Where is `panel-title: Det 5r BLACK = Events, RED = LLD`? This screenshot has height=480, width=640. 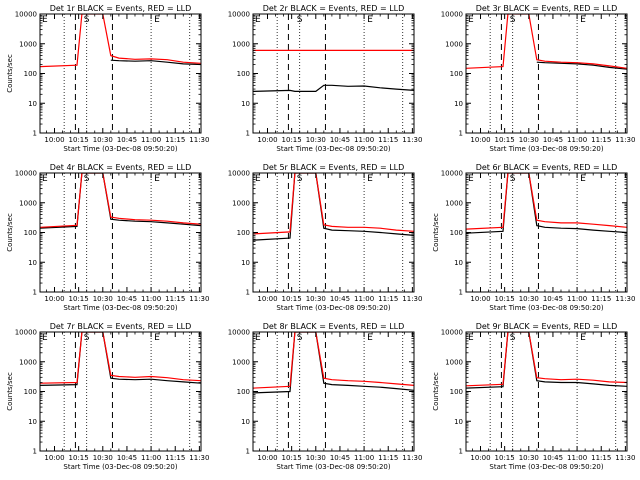 panel-title: Det 5r BLACK = Events, RED = LLD is located at coordinates (334, 167).